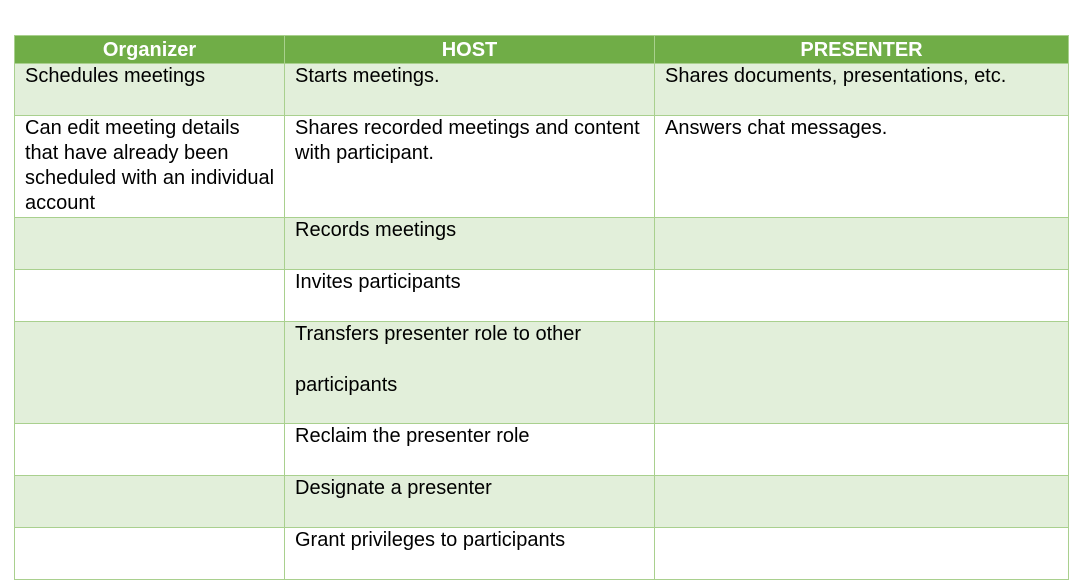 The height and width of the screenshot is (580, 1083). I want to click on host-cell: Records meetings, so click(469, 243).